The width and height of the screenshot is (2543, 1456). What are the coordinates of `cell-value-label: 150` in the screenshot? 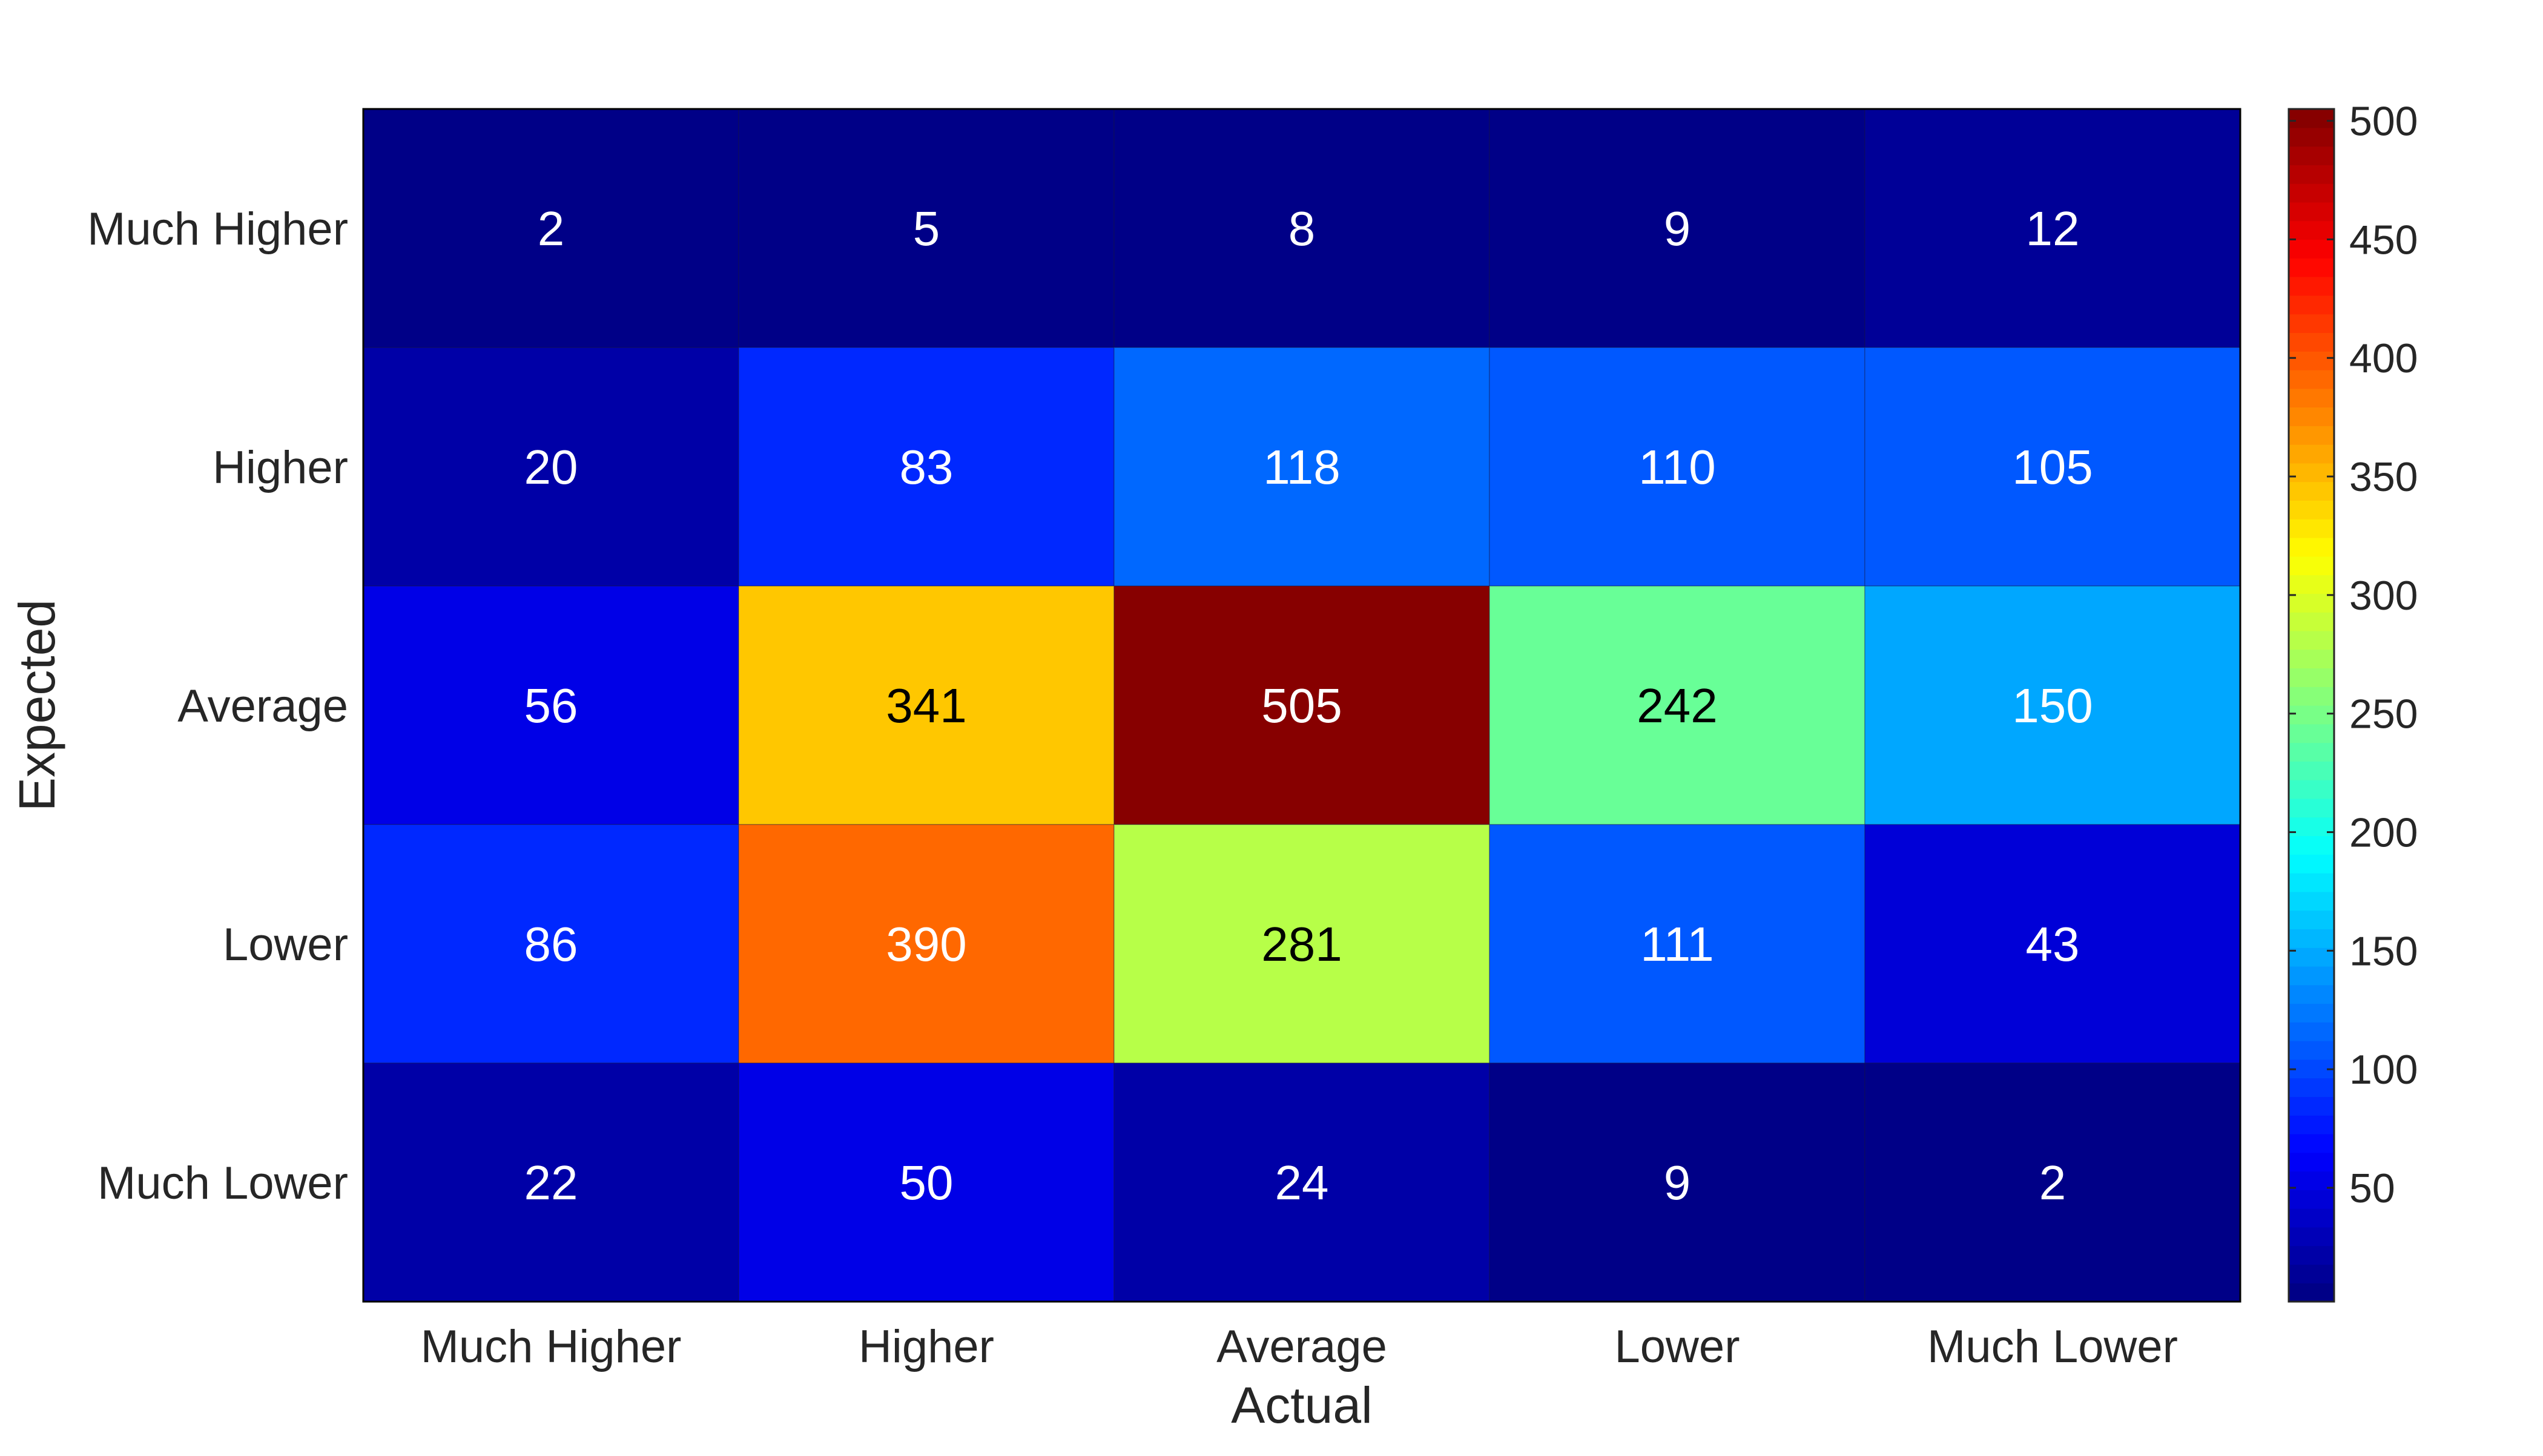 It's located at (2052, 706).